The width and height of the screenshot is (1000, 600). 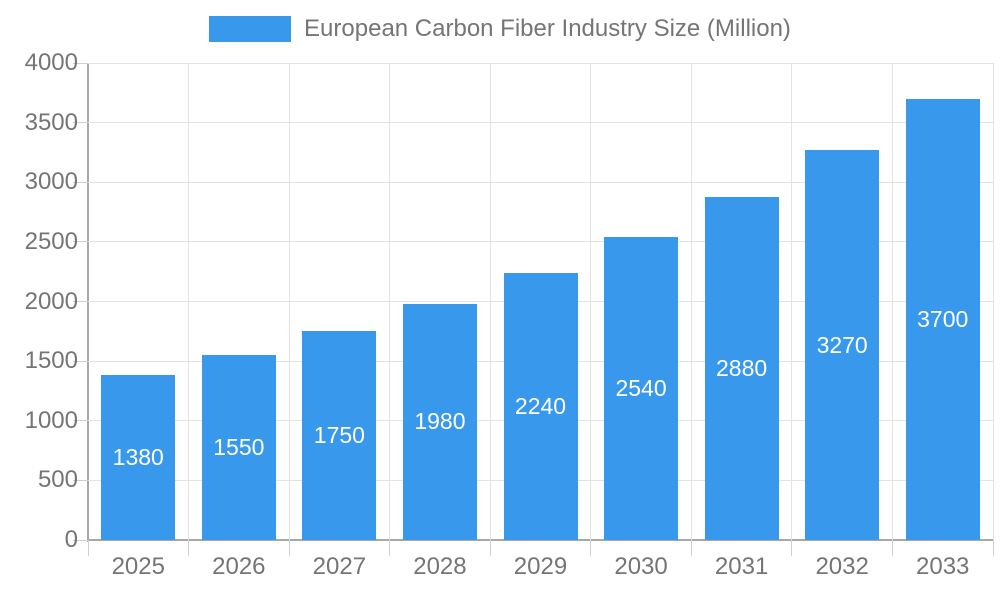 What do you see at coordinates (51, 301) in the screenshot?
I see `y-axis-label-2000: 2000` at bounding box center [51, 301].